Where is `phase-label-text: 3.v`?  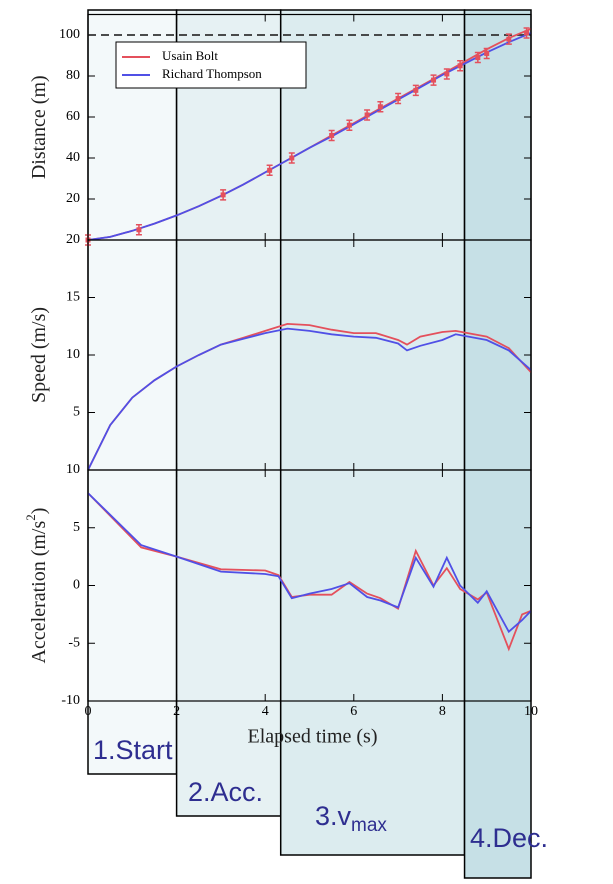 phase-label-text: 3.v is located at coordinates (333, 816).